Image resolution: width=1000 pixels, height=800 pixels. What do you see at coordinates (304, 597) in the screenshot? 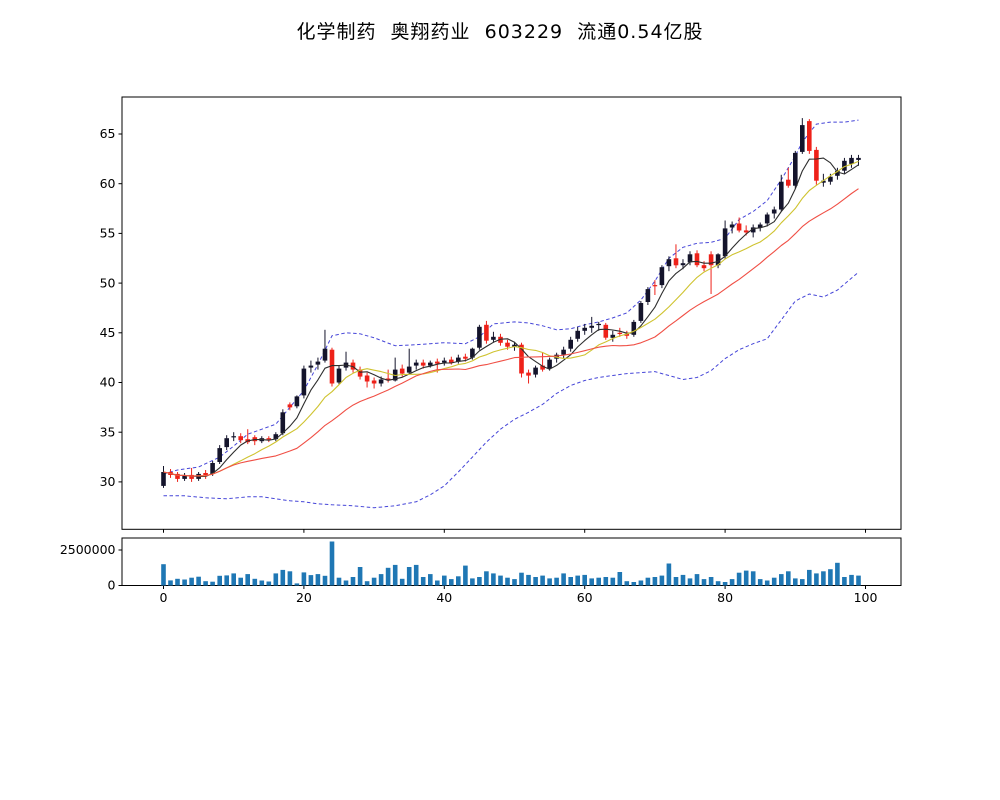
I see `x-tick-label: 20` at bounding box center [304, 597].